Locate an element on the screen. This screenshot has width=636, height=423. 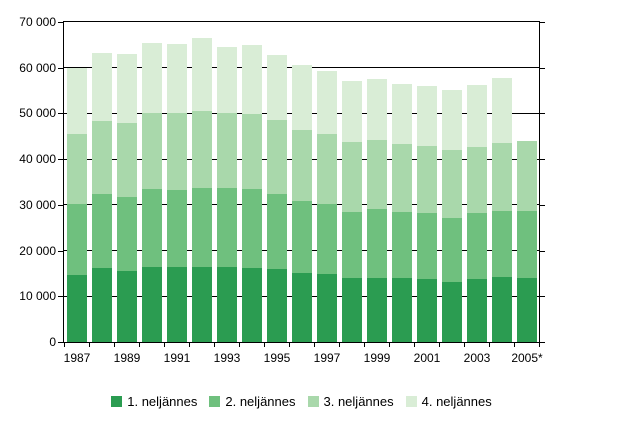
y-axis-label-0: 0 is located at coordinates (52, 342).